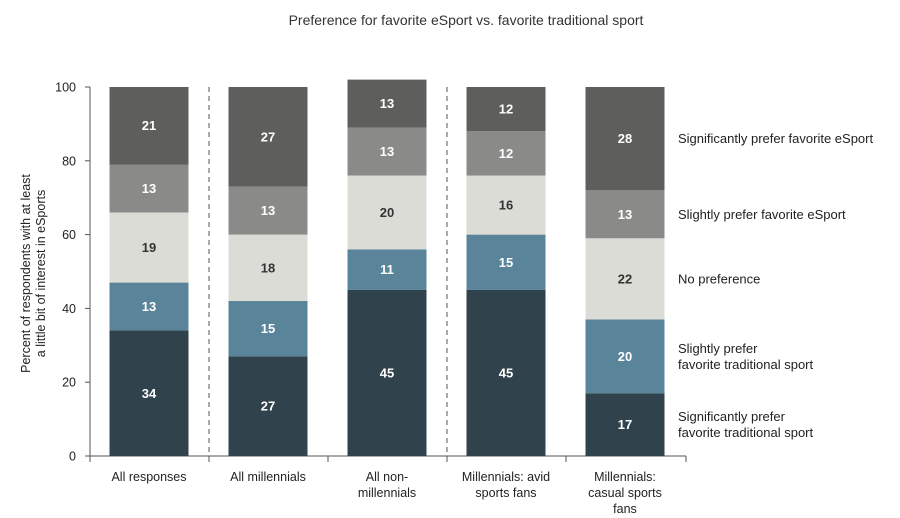 Image resolution: width=900 pixels, height=518 pixels. What do you see at coordinates (69, 161) in the screenshot?
I see `y-tick-label: 80` at bounding box center [69, 161].